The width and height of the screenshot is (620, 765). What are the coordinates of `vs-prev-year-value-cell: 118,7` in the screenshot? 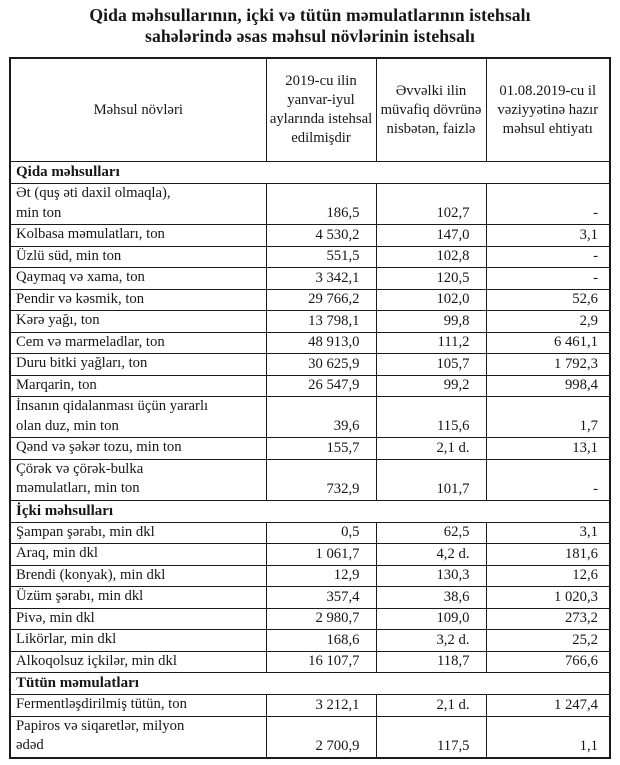 It's located at (431, 661).